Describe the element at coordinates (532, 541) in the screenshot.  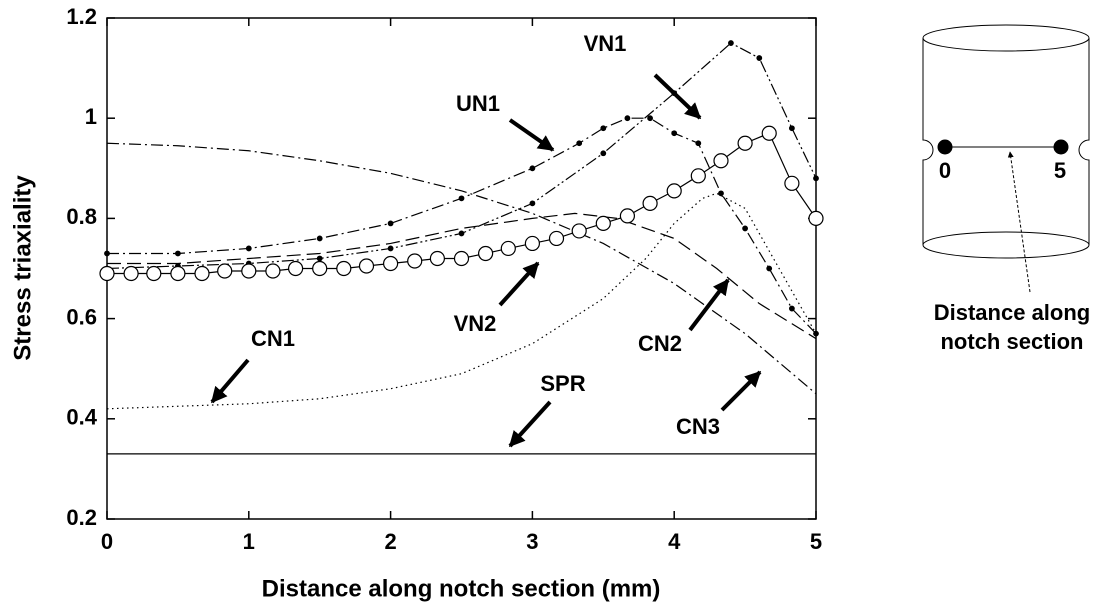
I see `x-tick-label: 3` at that location.